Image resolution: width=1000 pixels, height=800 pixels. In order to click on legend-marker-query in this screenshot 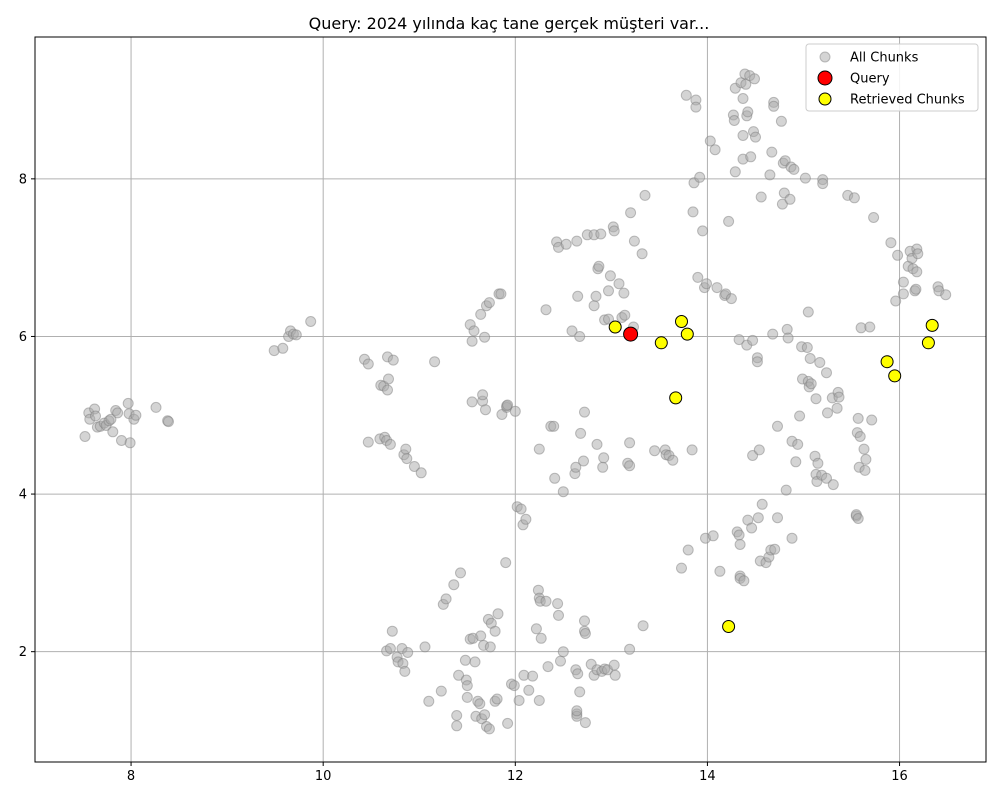, I will do `click(825, 78)`.